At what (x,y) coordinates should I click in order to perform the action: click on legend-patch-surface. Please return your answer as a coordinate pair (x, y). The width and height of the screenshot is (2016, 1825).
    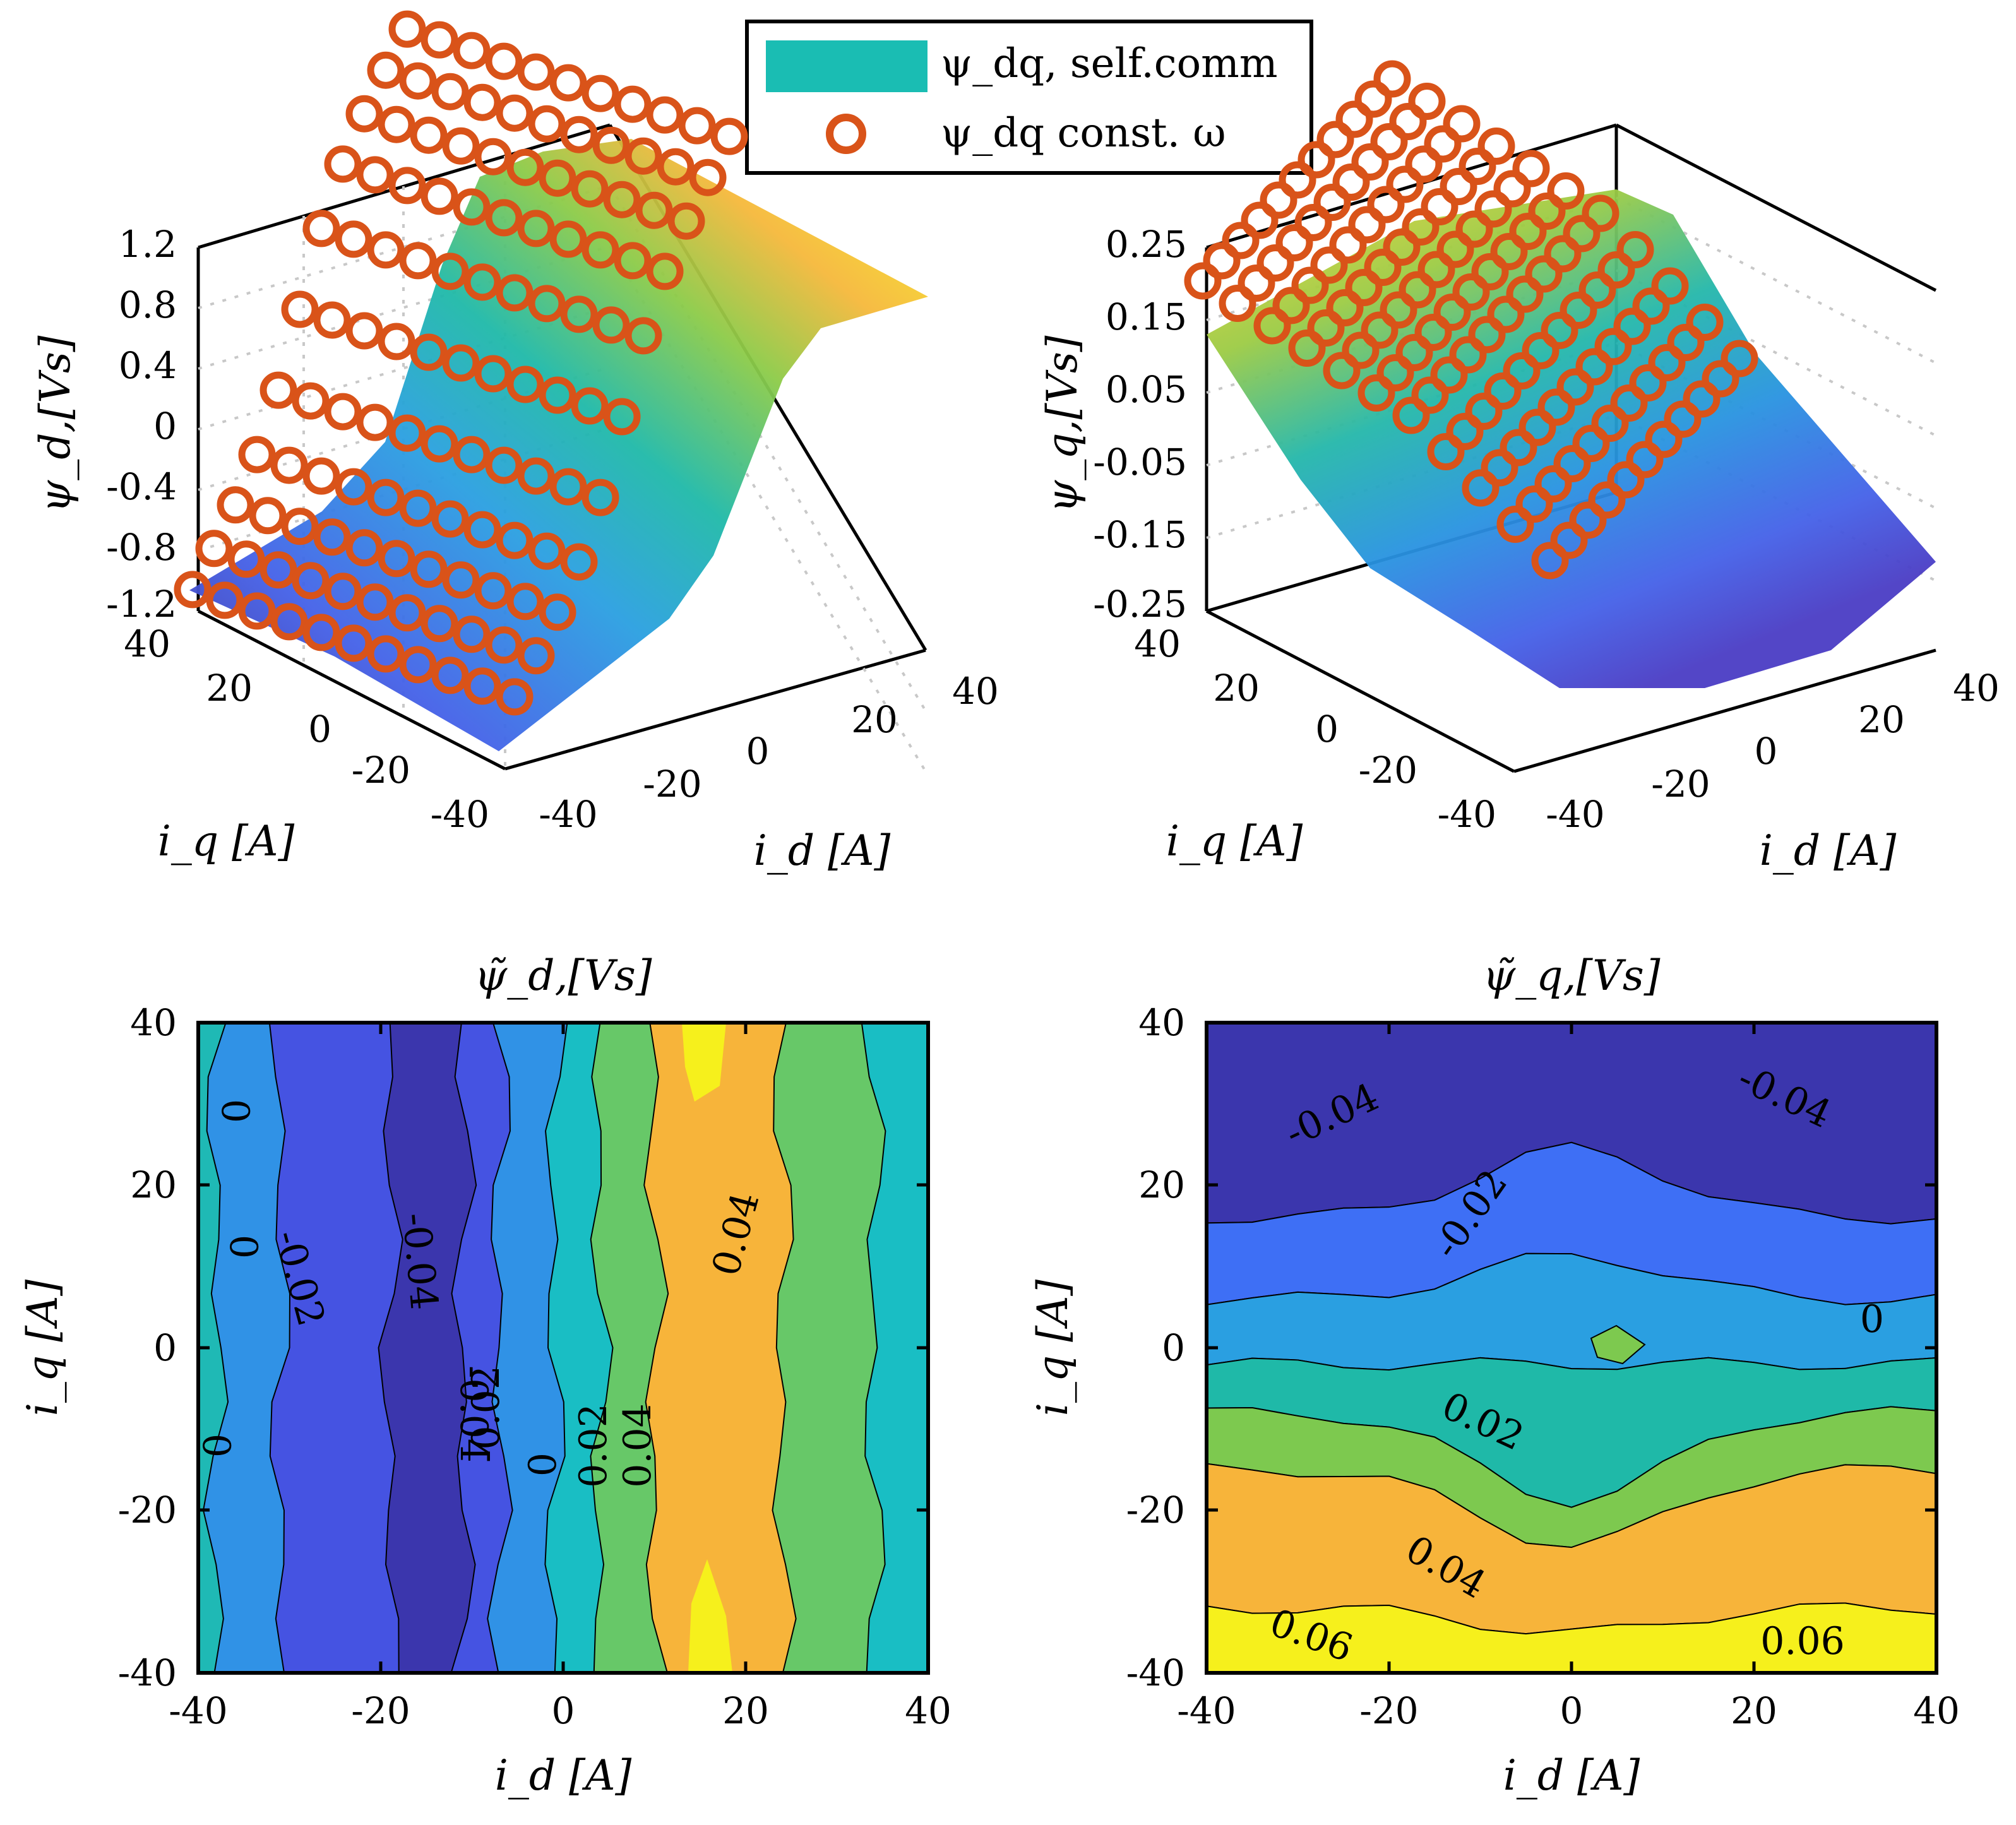
    Looking at the image, I should click on (846, 66).